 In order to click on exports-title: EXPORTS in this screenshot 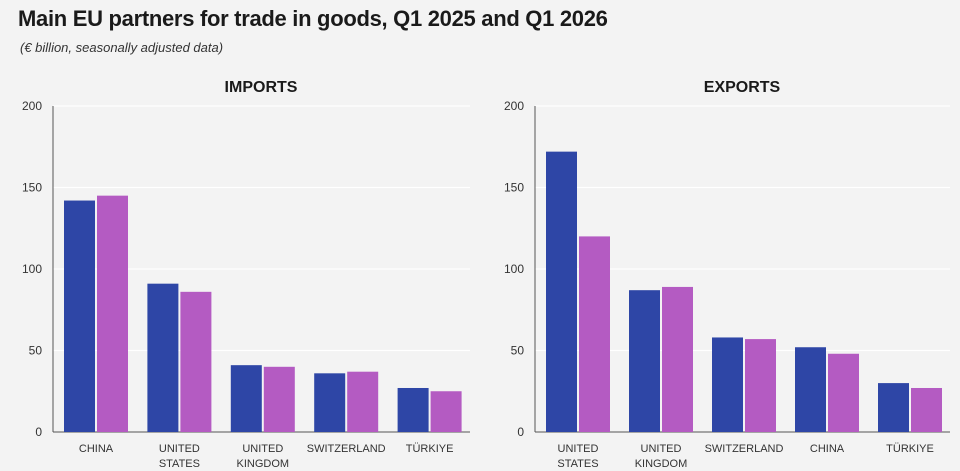, I will do `click(742, 87)`.